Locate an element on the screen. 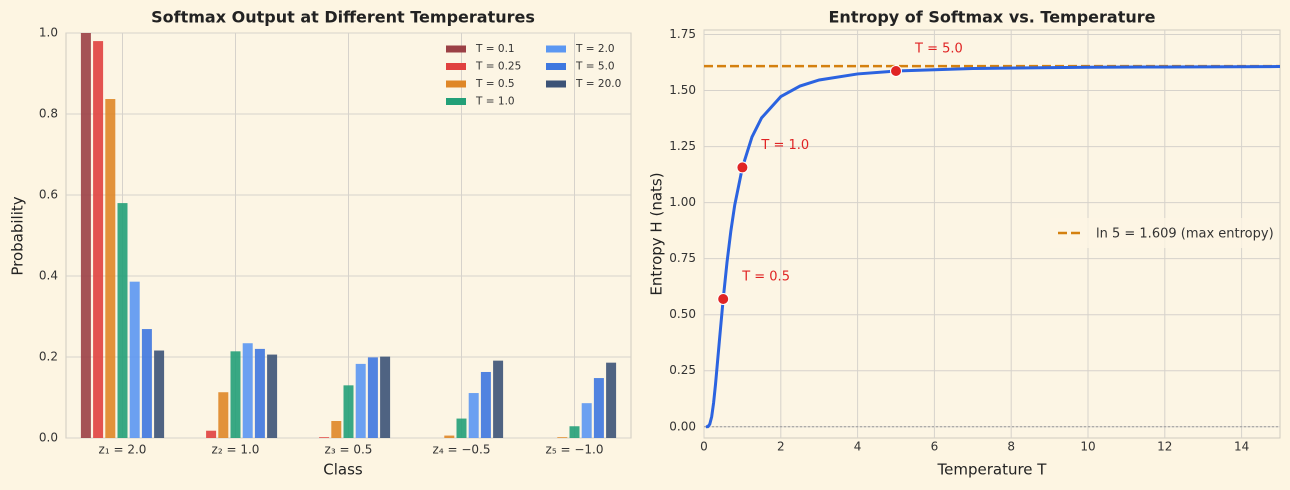  point-annotation: T = 0.5 is located at coordinates (765, 277).